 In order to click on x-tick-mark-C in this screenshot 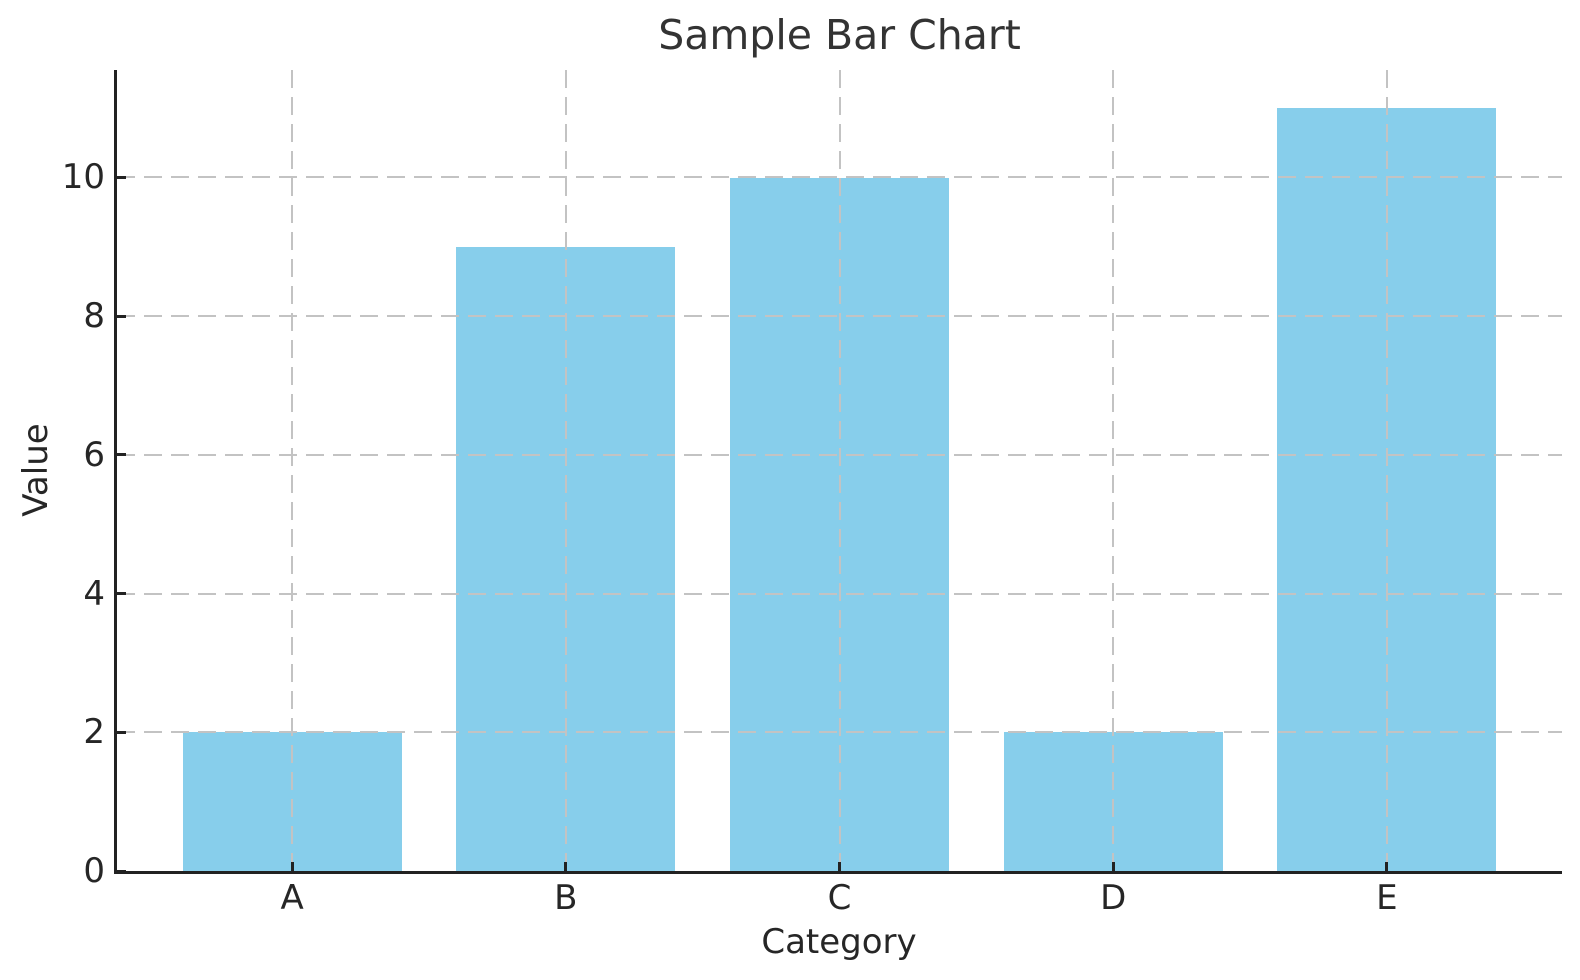, I will do `click(839, 866)`.